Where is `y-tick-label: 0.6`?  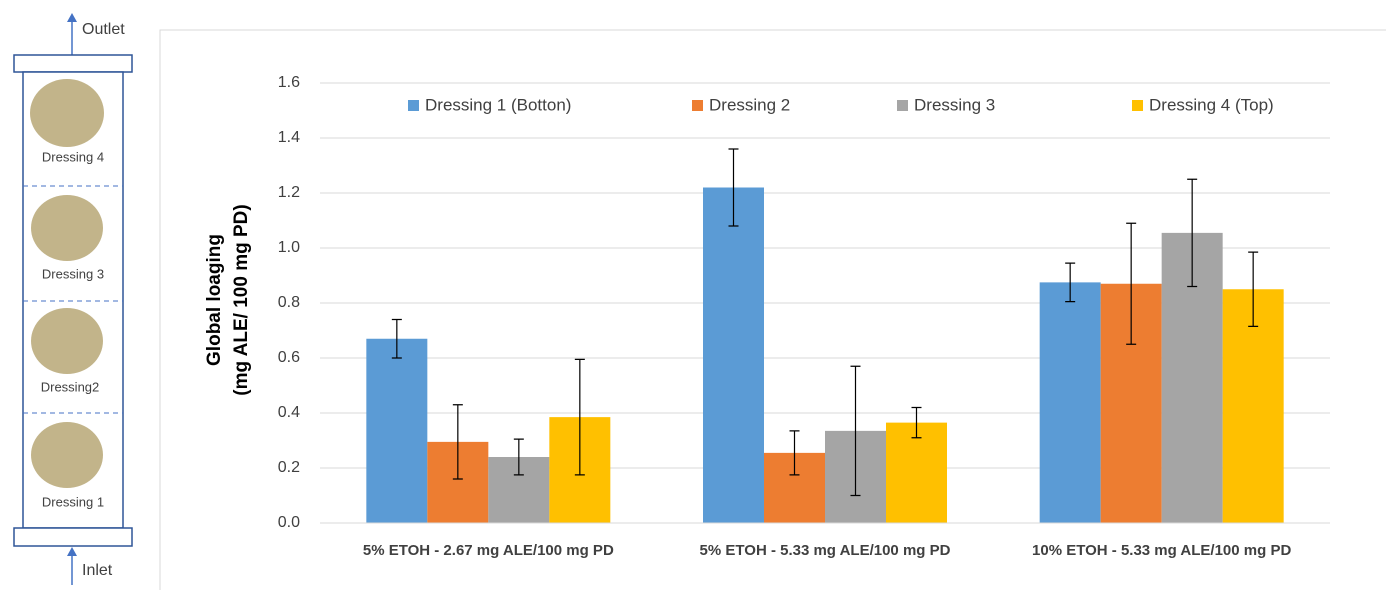 y-tick-label: 0.6 is located at coordinates (289, 357).